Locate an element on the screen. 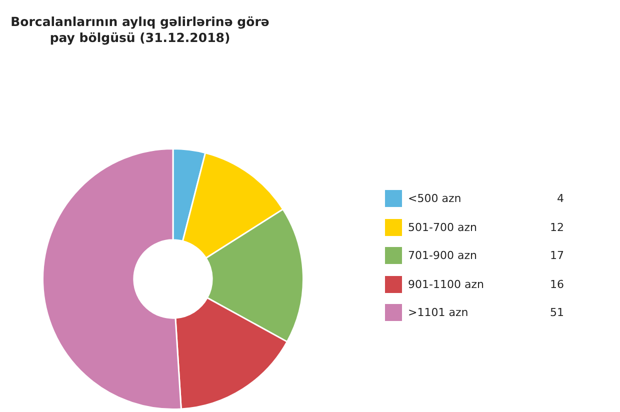  data-label: 12 is located at coordinates (556, 227).